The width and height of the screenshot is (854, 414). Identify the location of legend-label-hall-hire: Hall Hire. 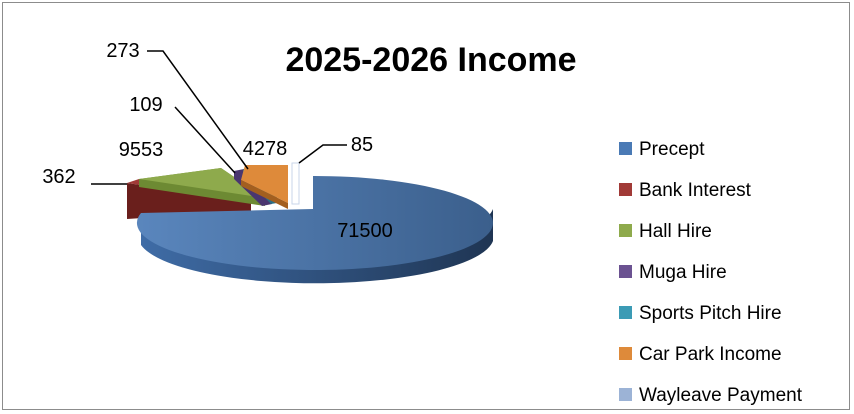
(675, 231).